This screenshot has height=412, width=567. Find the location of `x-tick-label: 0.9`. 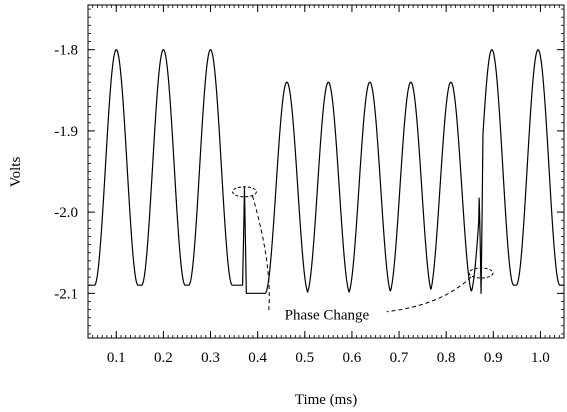

x-tick-label: 0.9 is located at coordinates (493, 358).